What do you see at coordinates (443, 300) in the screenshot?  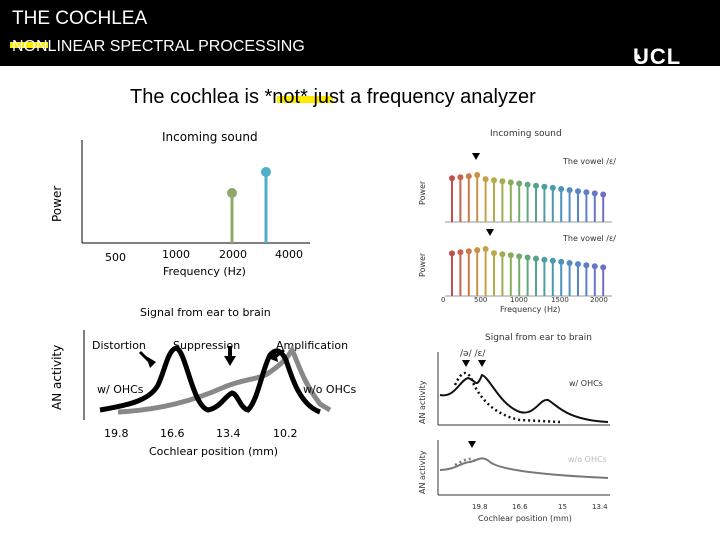 I see `ref-freq-tick-0: 0` at bounding box center [443, 300].